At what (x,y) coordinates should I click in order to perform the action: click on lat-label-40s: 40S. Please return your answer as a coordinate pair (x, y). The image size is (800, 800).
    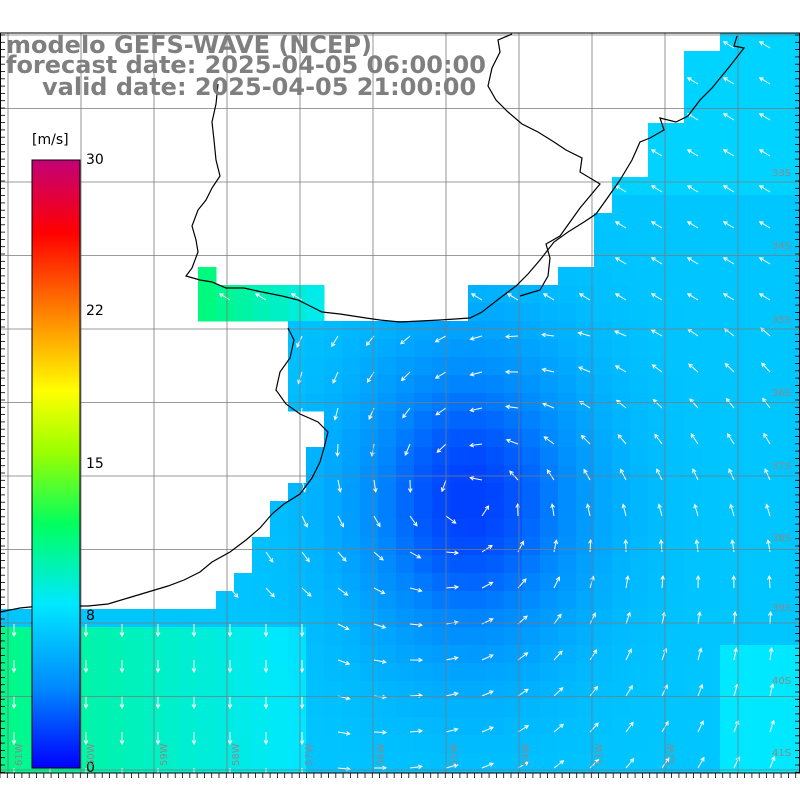
    Looking at the image, I should click on (782, 681).